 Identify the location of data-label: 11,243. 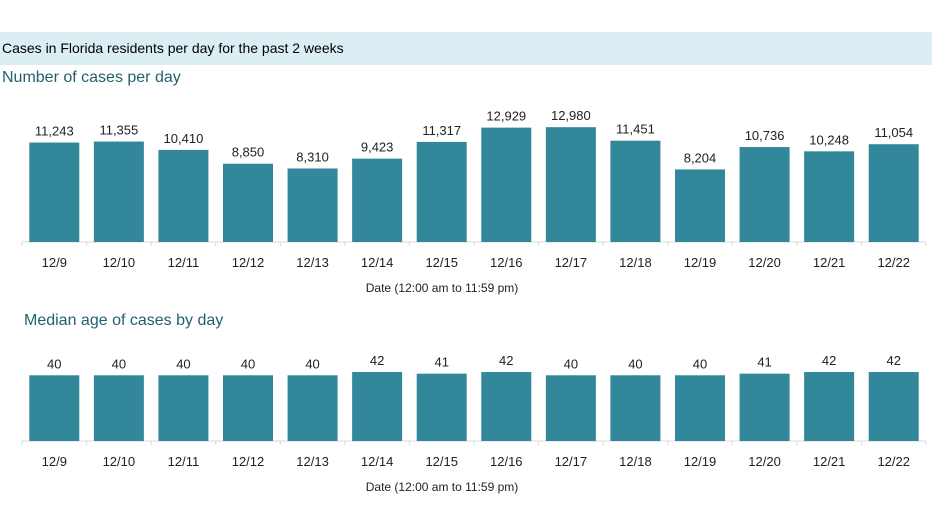
(54, 131).